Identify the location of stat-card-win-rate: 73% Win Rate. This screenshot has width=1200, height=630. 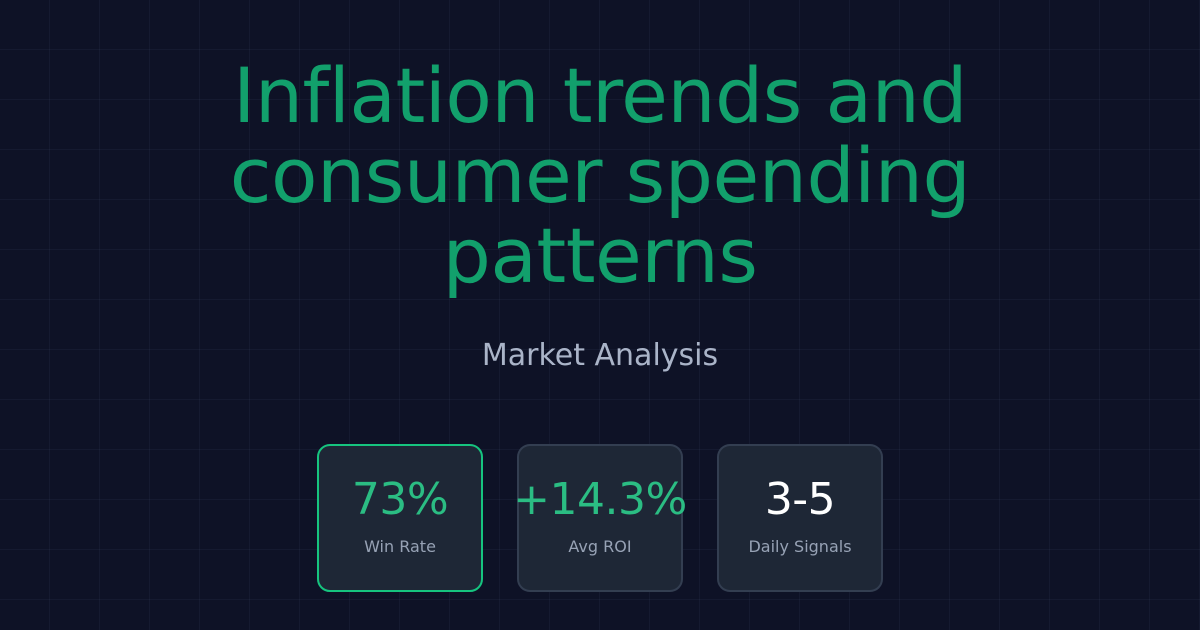
(400, 518).